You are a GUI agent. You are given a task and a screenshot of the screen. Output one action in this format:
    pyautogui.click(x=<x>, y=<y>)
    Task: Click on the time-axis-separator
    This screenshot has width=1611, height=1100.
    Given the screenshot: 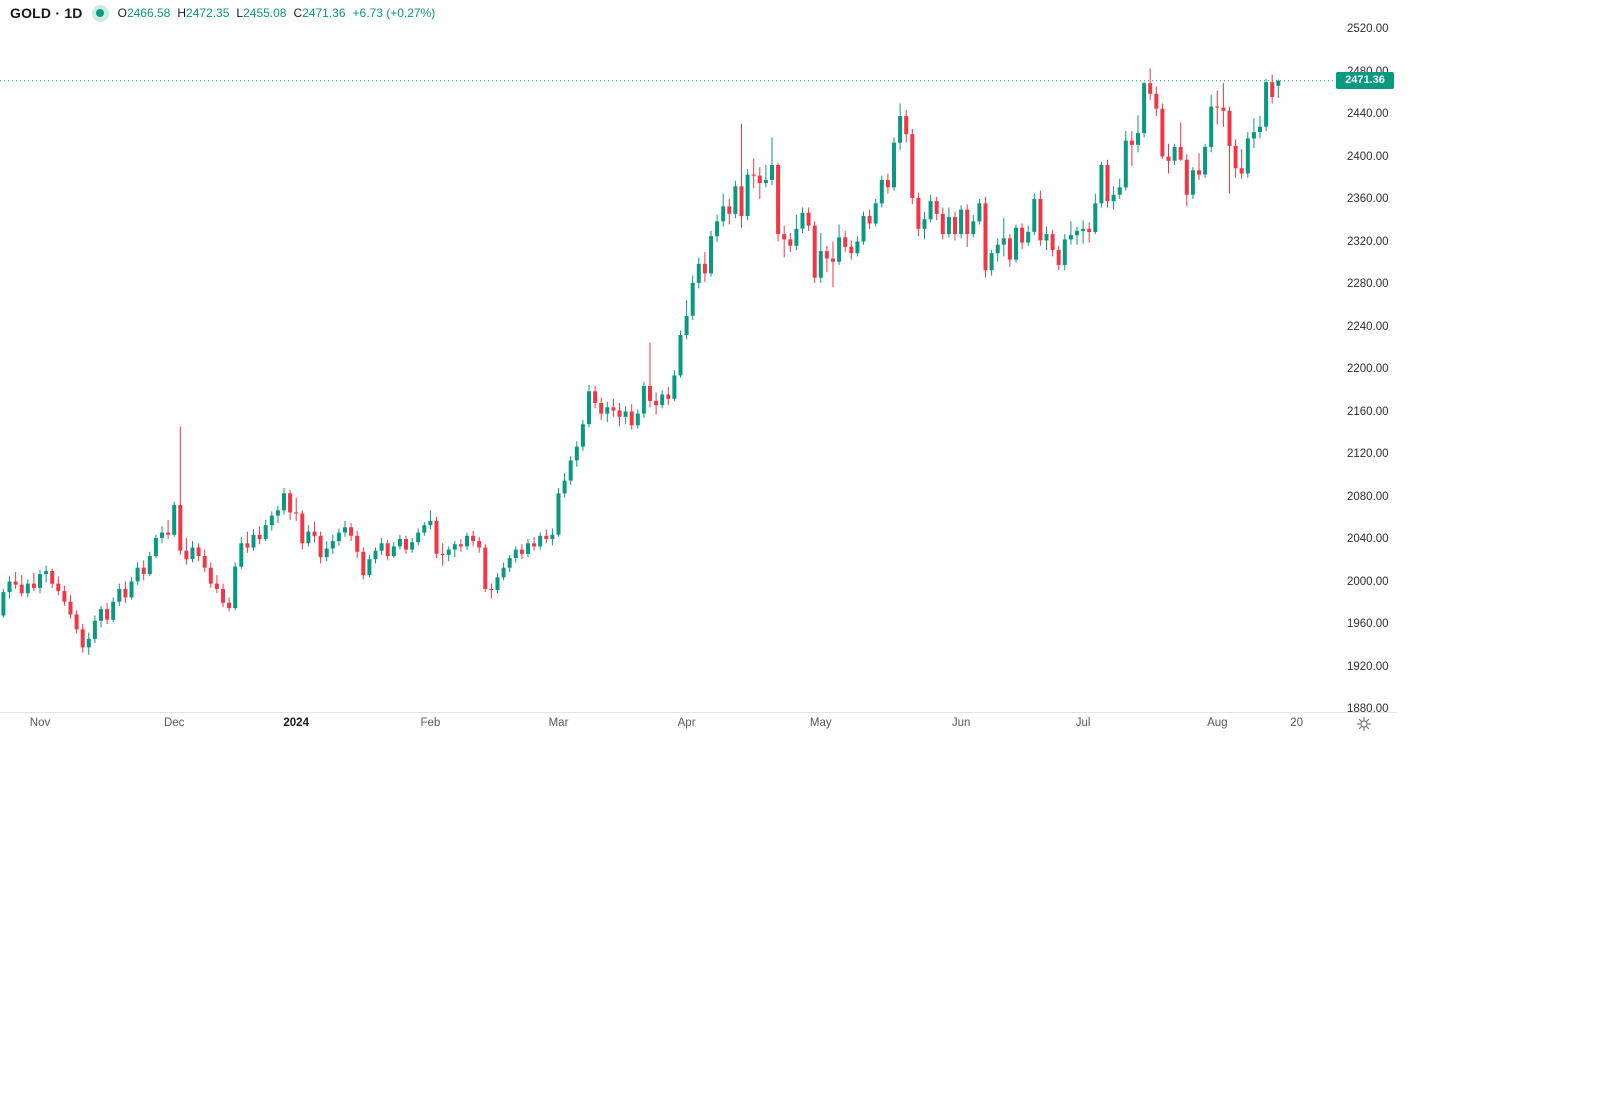 What is the action you would take?
    pyautogui.click(x=698, y=712)
    